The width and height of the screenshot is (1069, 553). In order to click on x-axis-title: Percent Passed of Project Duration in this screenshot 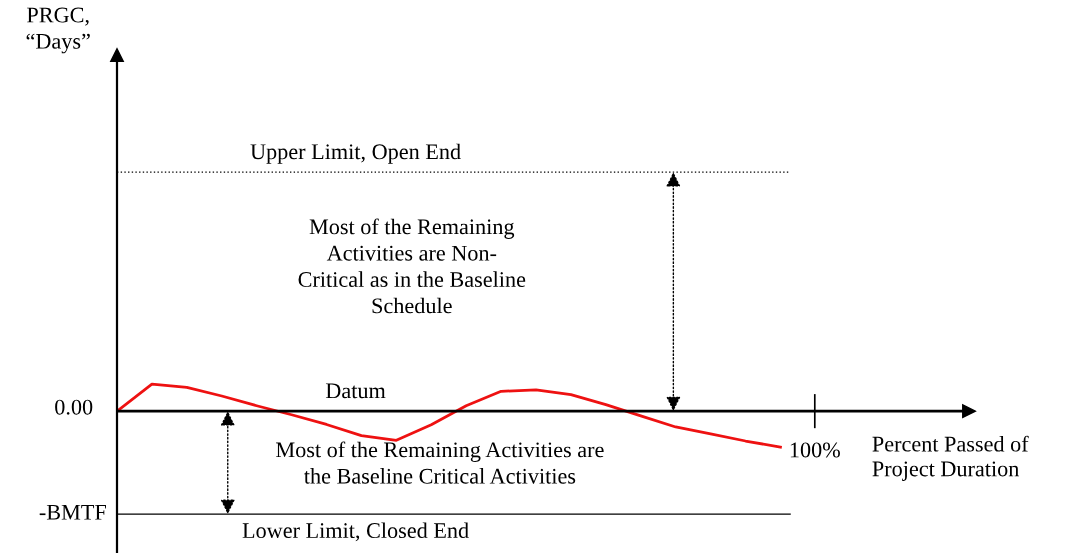, I will do `click(950, 458)`.